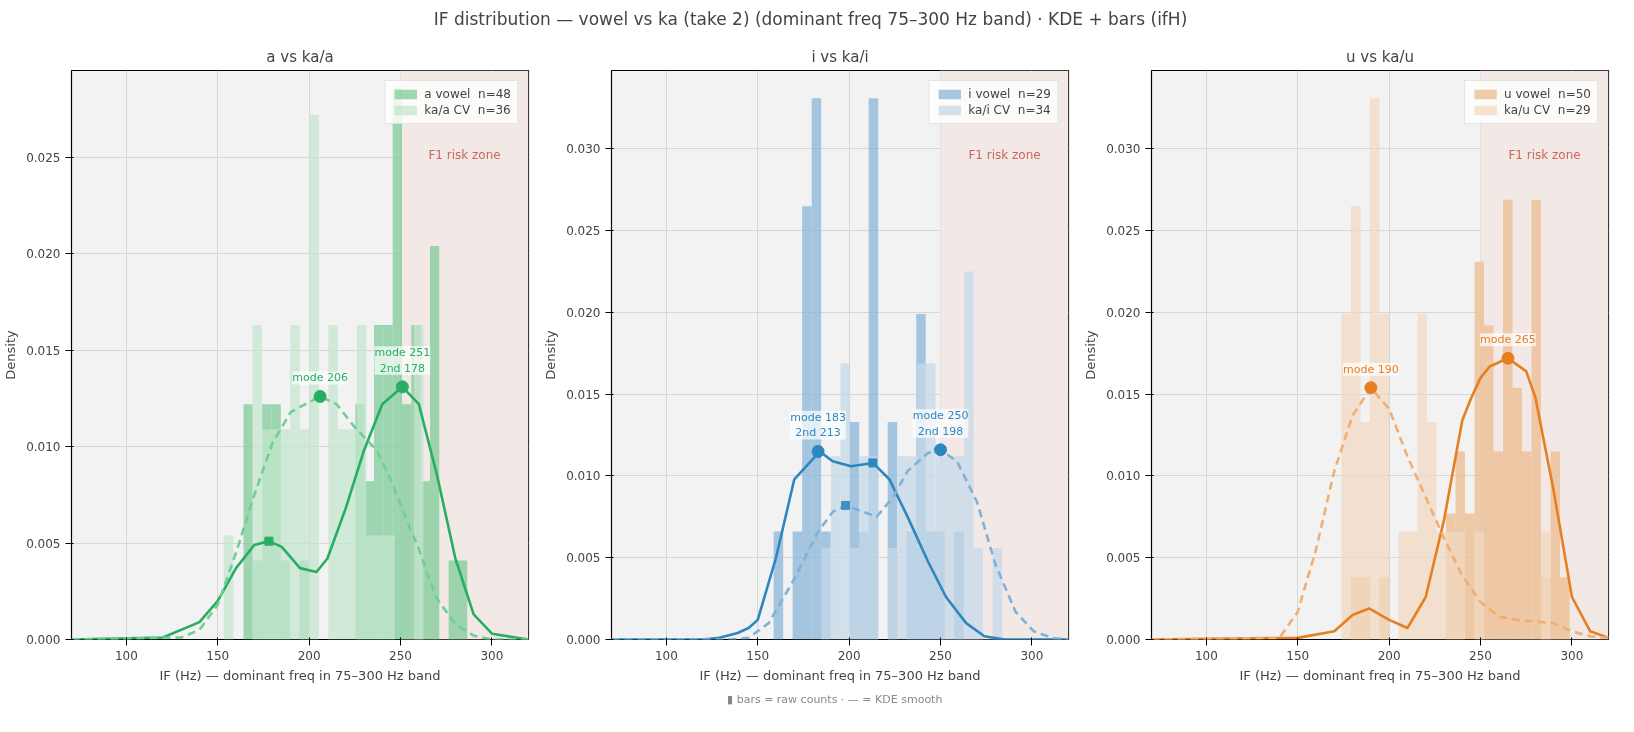 The height and width of the screenshot is (732, 1634). I want to click on chart-subtitle: u vs ka/u, so click(1380, 56).